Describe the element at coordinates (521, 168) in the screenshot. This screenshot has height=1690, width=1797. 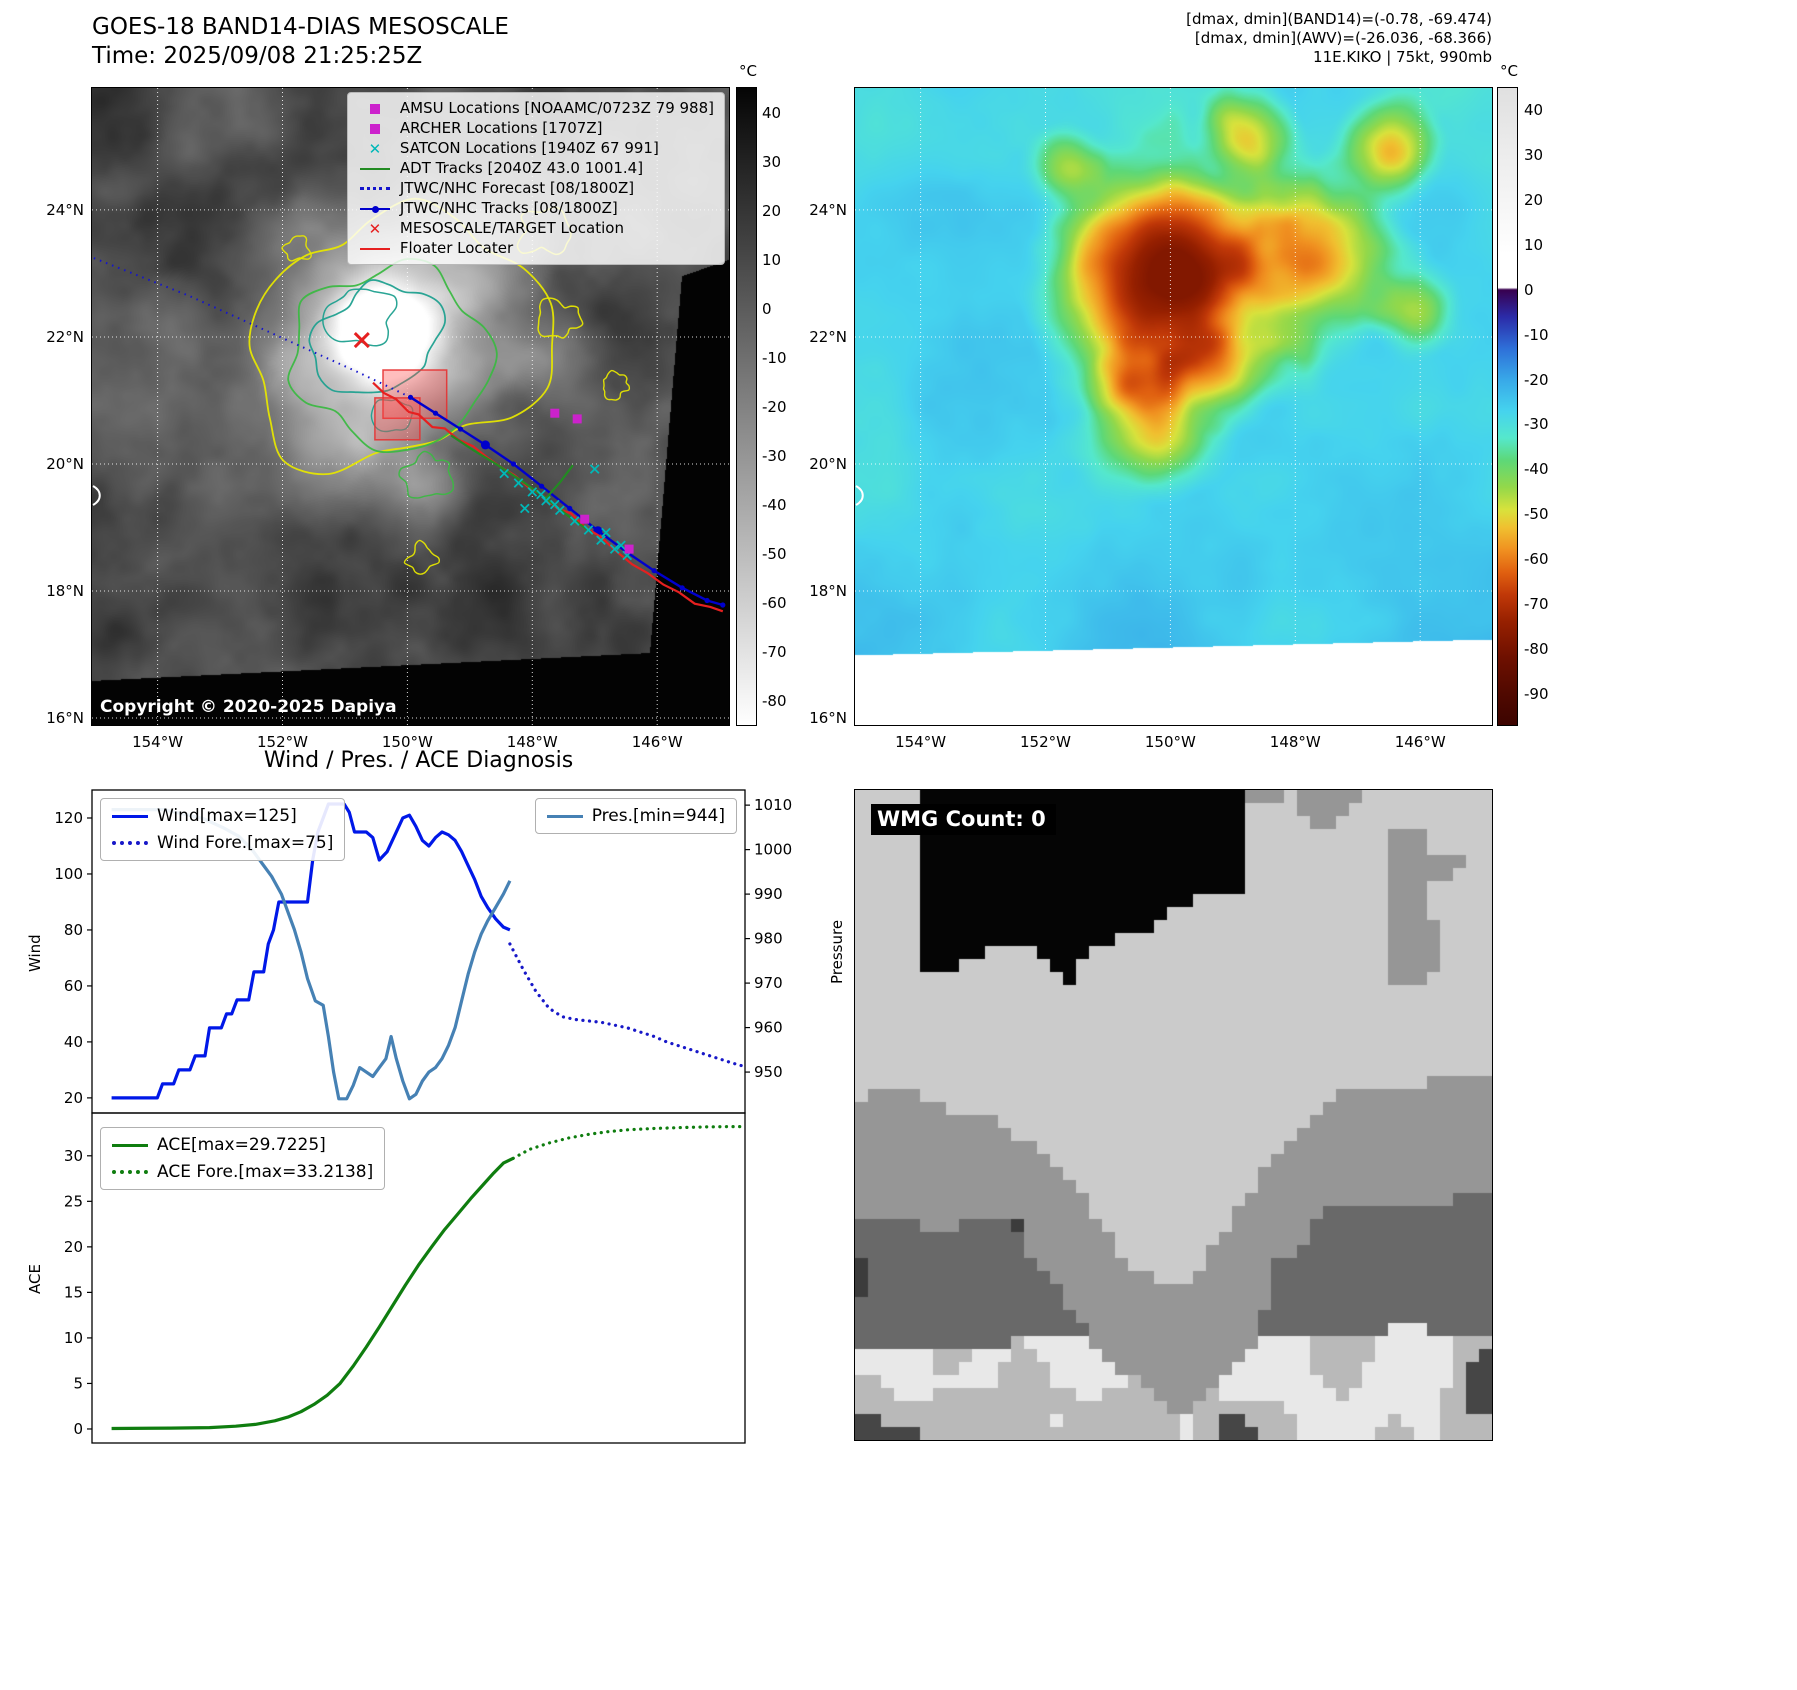
I see `band14-legend-label: ADT Tracks [2040Z 43.0 1001.4]` at that location.